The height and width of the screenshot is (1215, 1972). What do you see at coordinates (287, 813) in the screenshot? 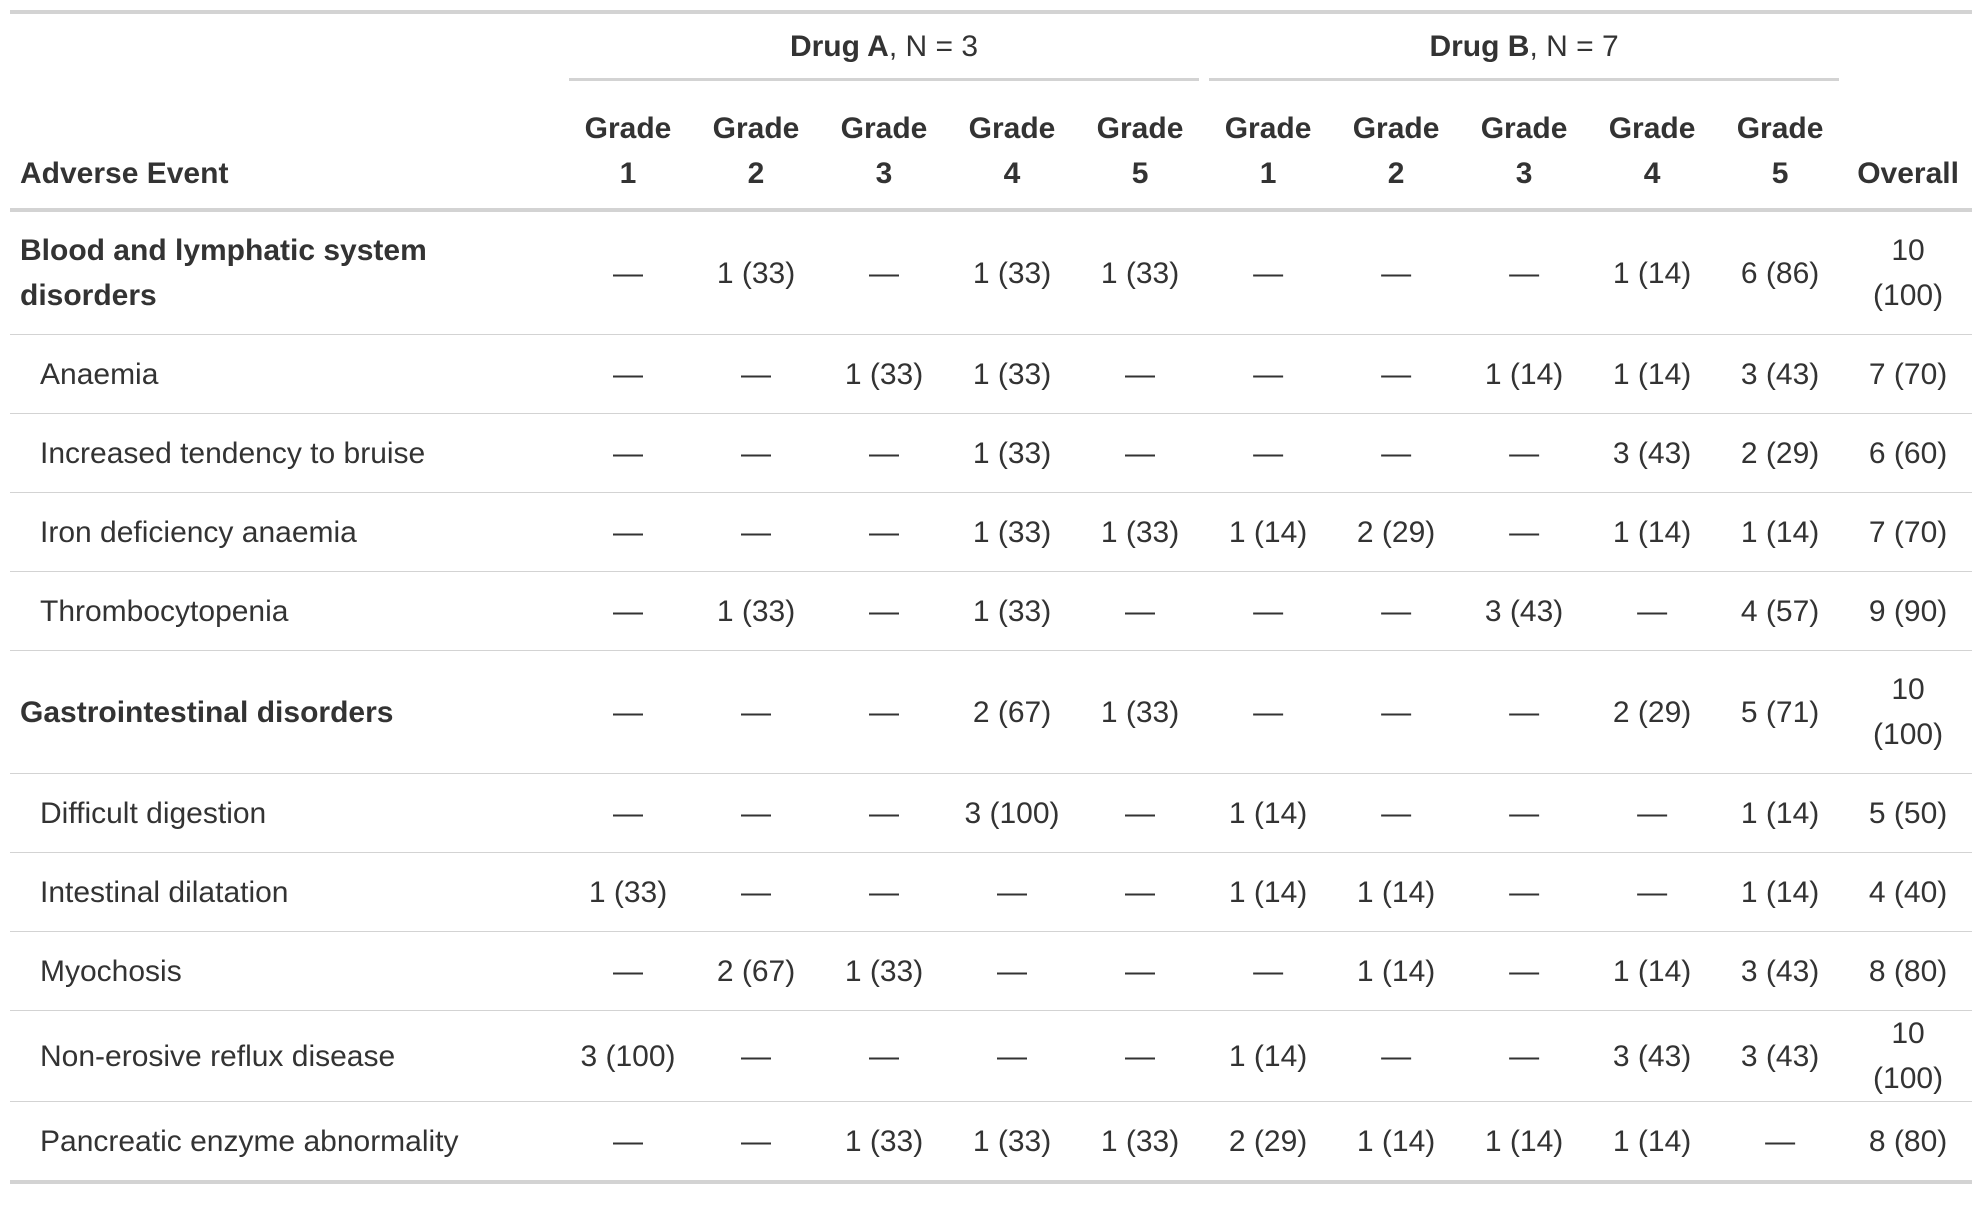
I see `item-label: Difficult digestion` at bounding box center [287, 813].